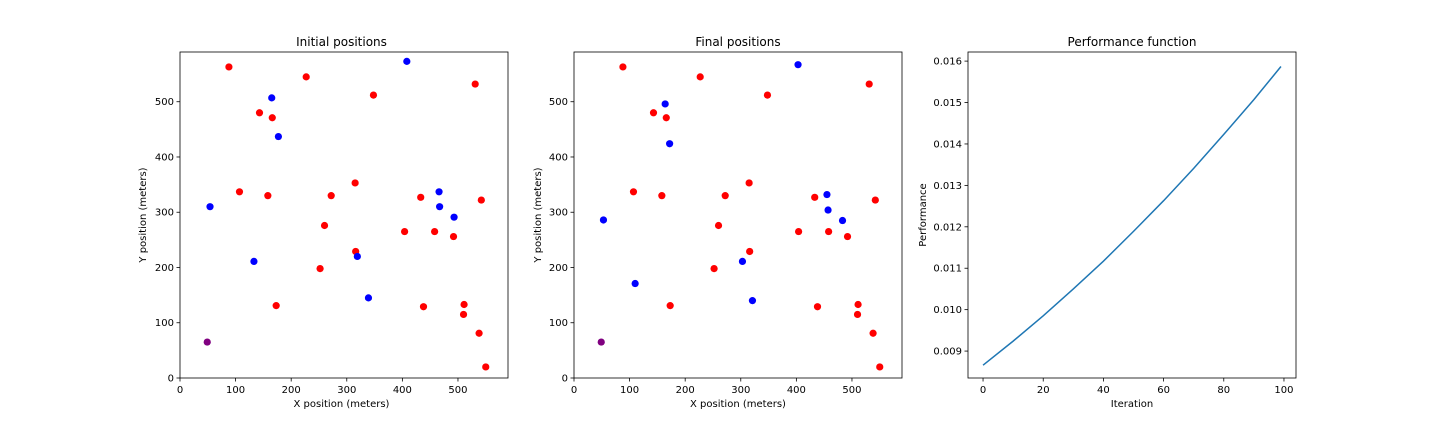 The width and height of the screenshot is (1440, 432). Describe the element at coordinates (947, 103) in the screenshot. I see `y-tick-label: 0.015` at that location.